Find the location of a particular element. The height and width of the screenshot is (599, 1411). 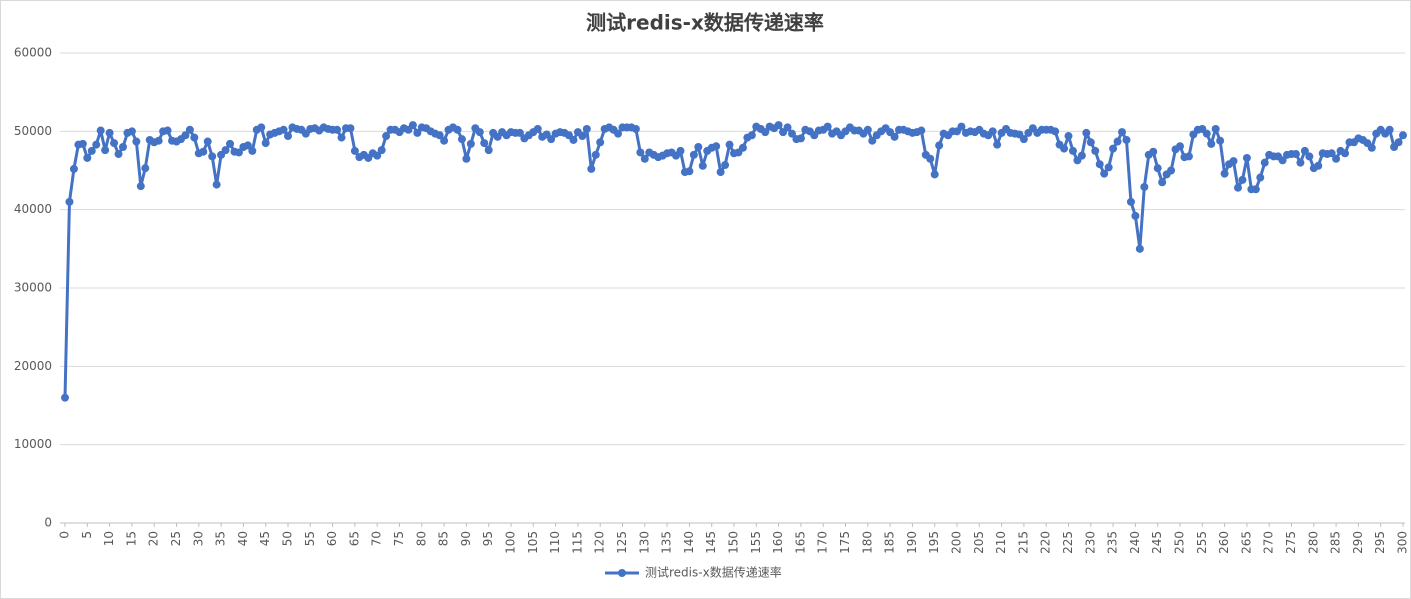

x-tick-label: 30 is located at coordinates (198, 538).